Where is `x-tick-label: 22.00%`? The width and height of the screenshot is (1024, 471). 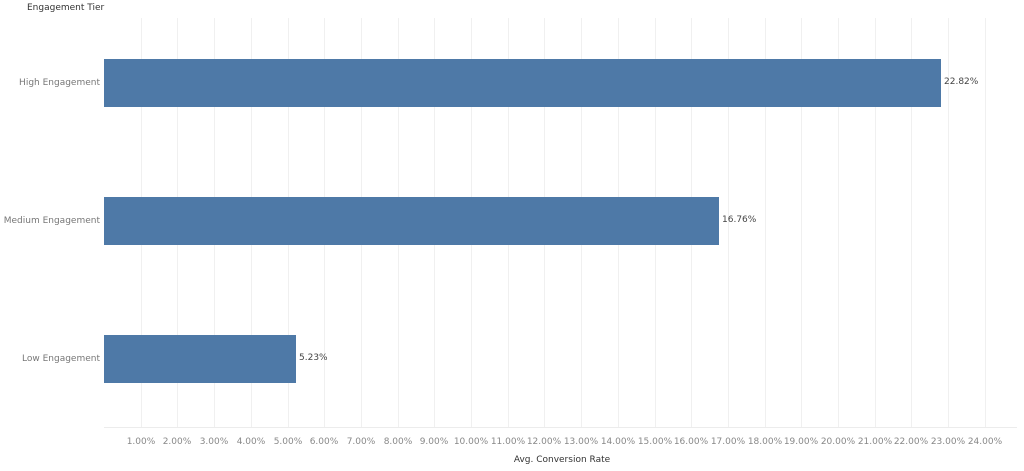 x-tick-label: 22.00% is located at coordinates (911, 442).